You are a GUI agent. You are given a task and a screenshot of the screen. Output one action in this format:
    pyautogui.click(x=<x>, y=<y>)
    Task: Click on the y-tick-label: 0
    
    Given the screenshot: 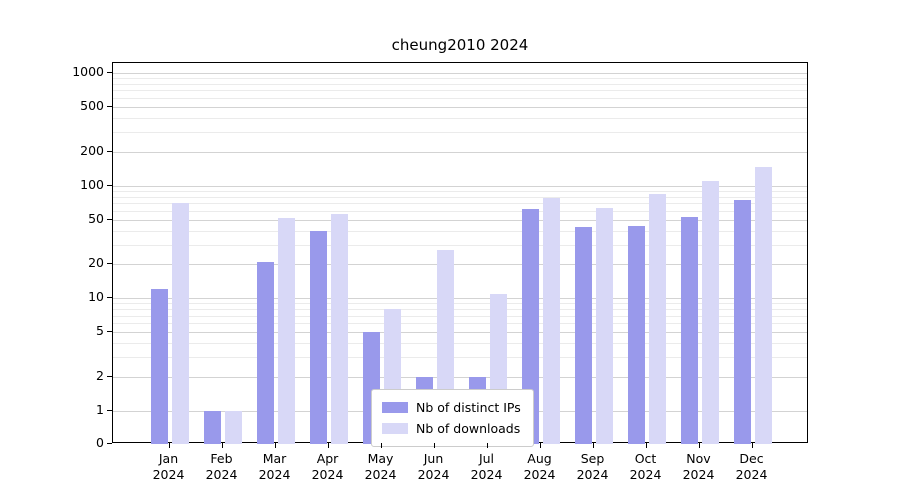 What is the action you would take?
    pyautogui.click(x=100, y=442)
    